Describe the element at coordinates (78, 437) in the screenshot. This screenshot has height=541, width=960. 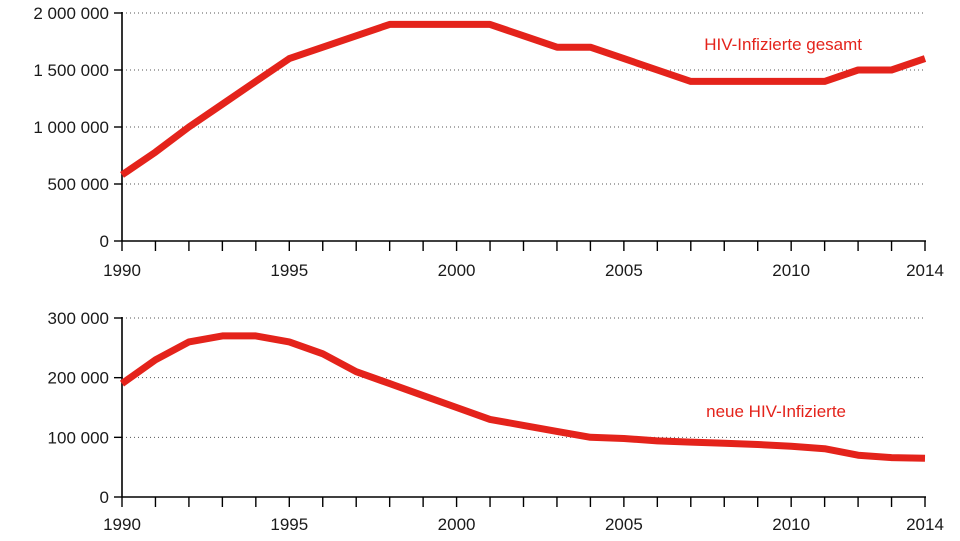
I see `y-tick-label: 100 000` at that location.